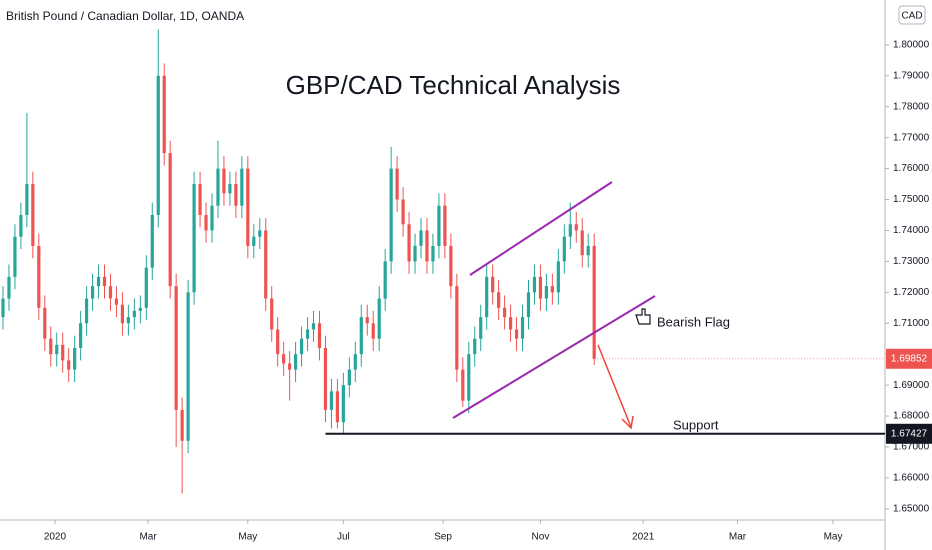 This screenshot has height=550, width=932. I want to click on channel-upper, so click(541, 228).